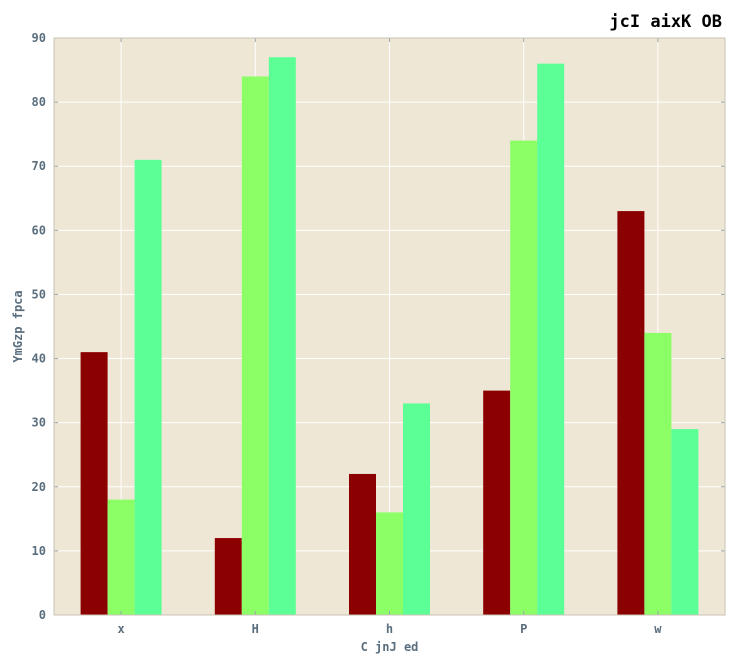 This screenshot has height=666, width=740. I want to click on y-tick-label: 0, so click(42, 615).